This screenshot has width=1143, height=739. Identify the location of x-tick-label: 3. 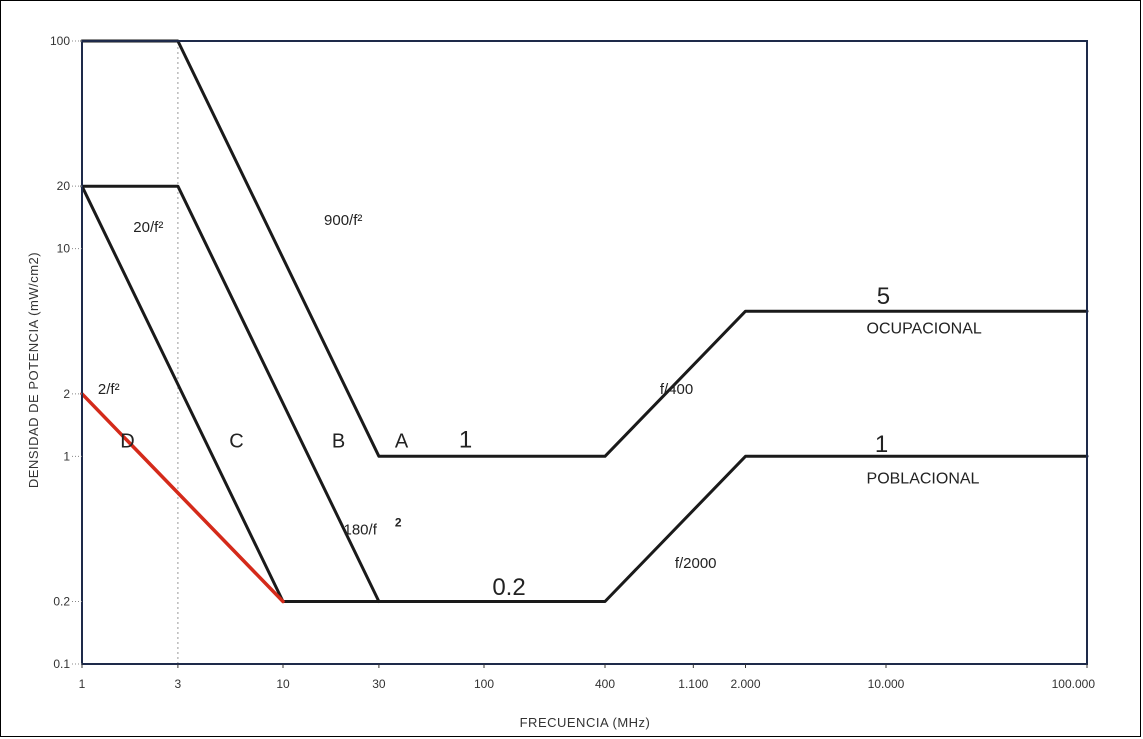
(178, 684).